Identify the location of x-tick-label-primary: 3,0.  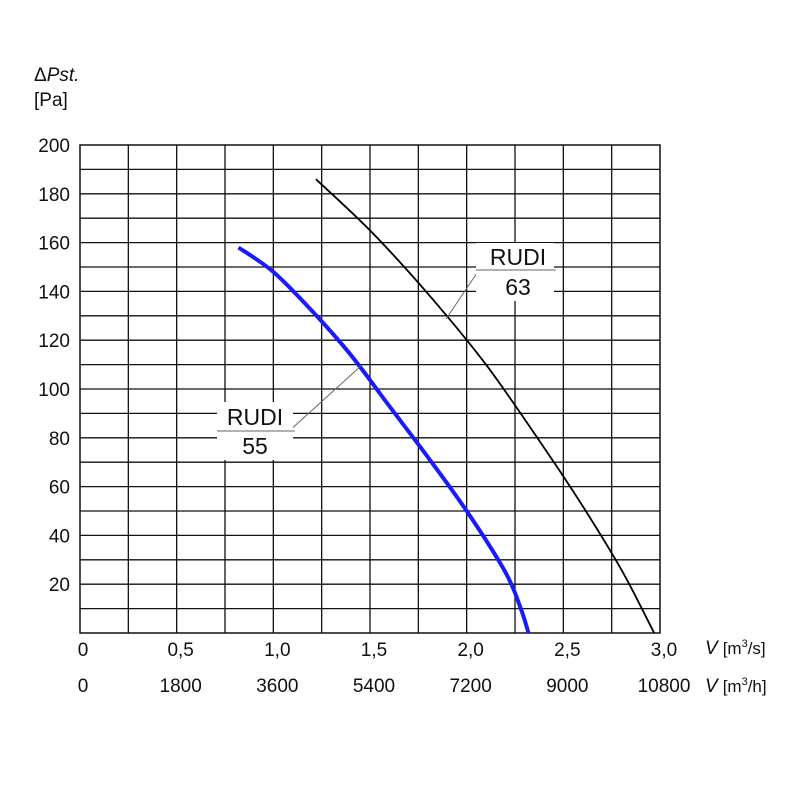
(664, 650).